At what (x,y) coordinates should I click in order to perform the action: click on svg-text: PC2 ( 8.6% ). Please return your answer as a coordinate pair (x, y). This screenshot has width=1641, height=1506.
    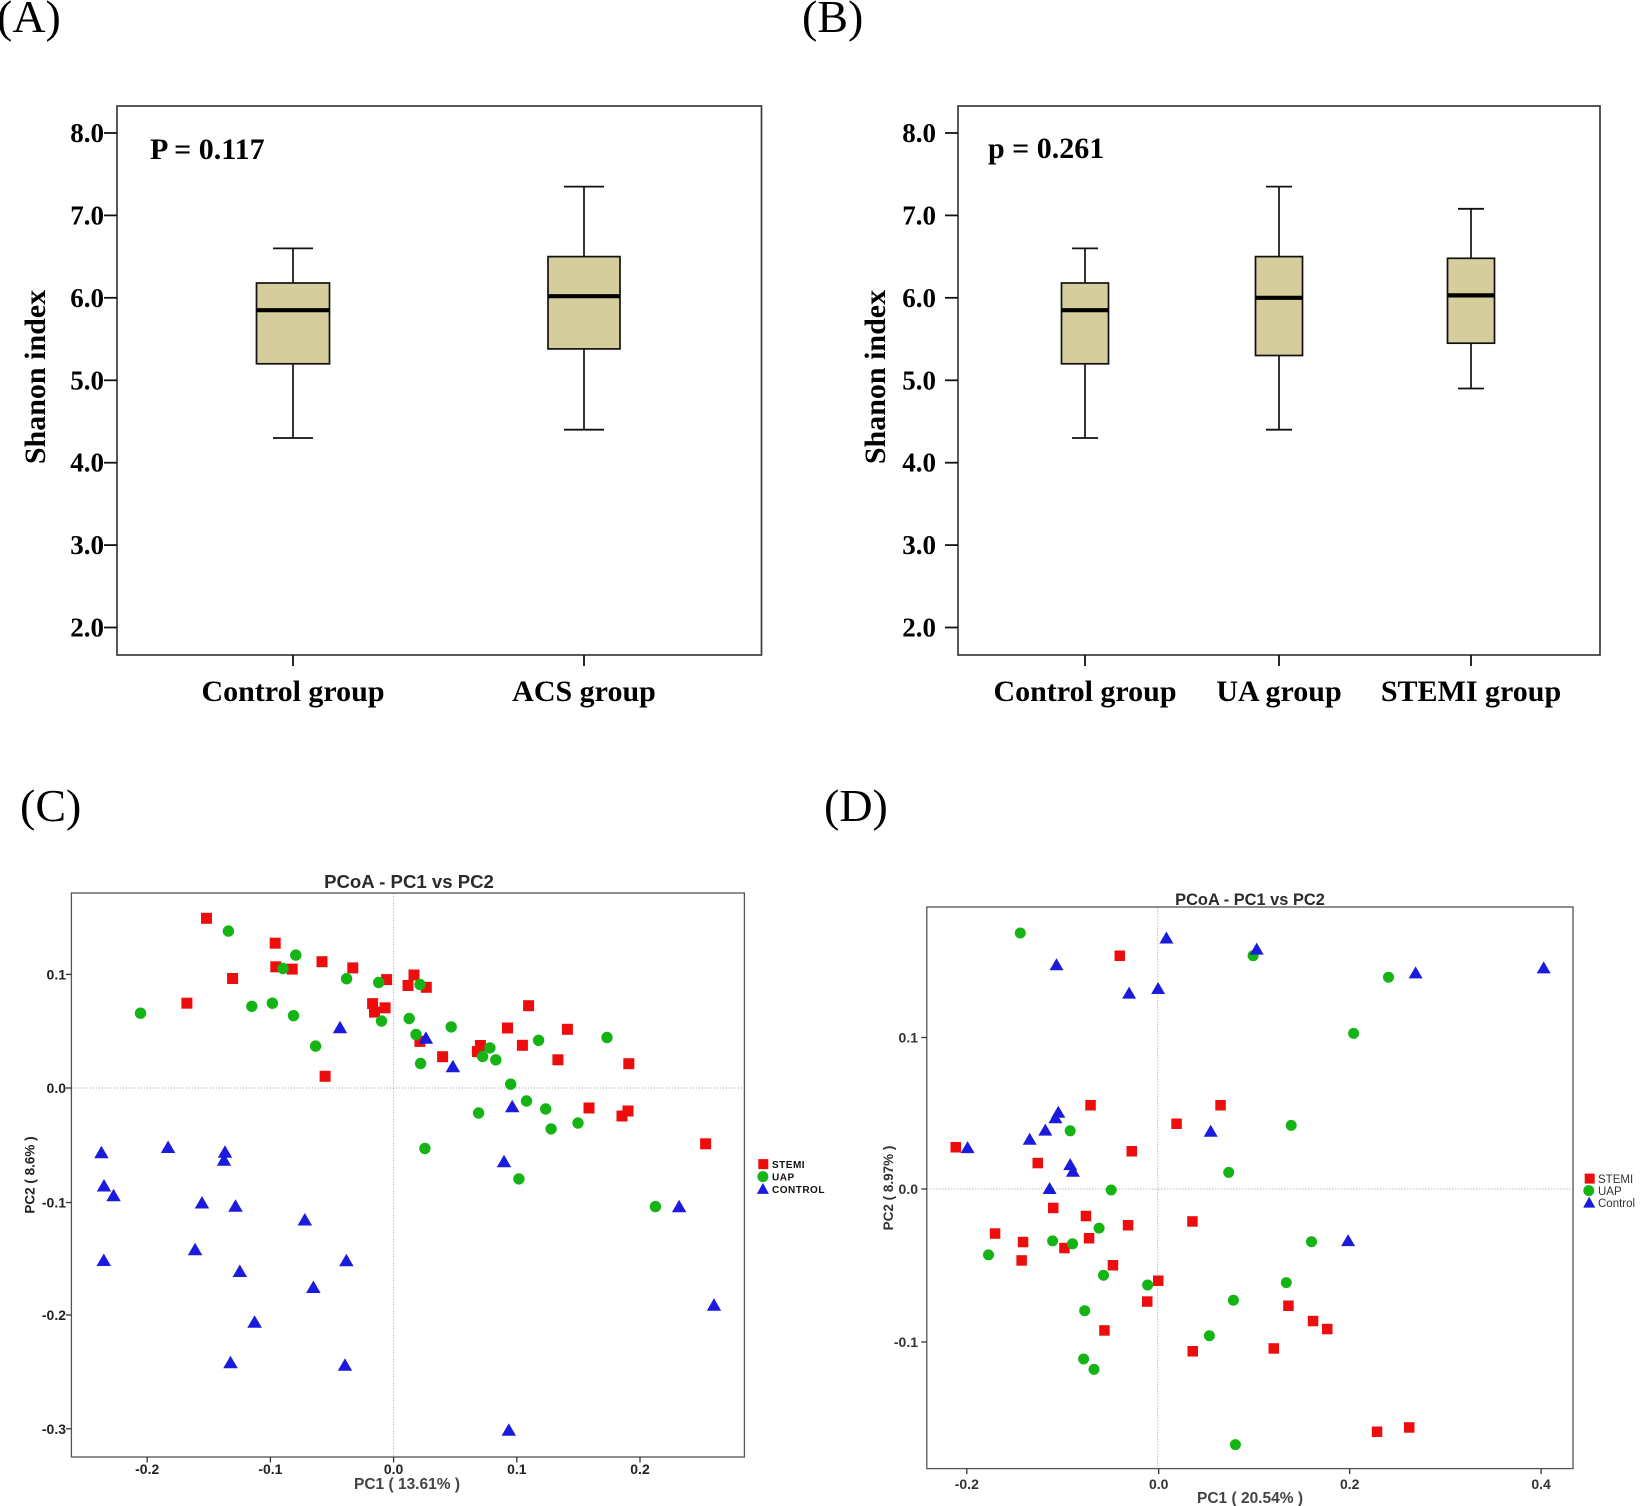
    Looking at the image, I should click on (30, 1174).